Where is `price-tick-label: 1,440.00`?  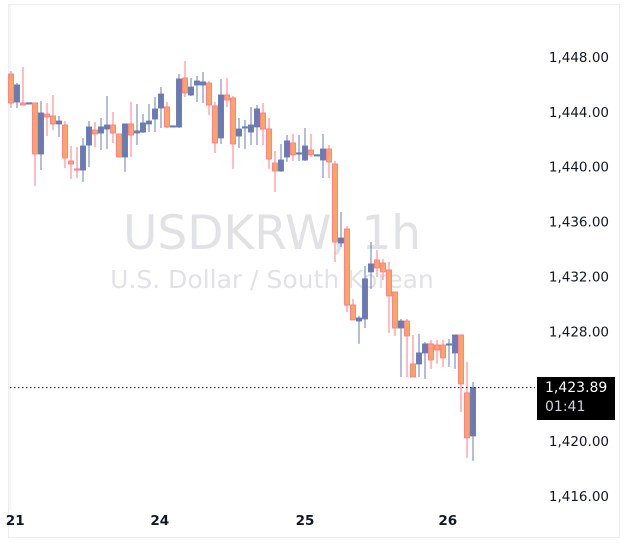
price-tick-label: 1,440.00 is located at coordinates (579, 168).